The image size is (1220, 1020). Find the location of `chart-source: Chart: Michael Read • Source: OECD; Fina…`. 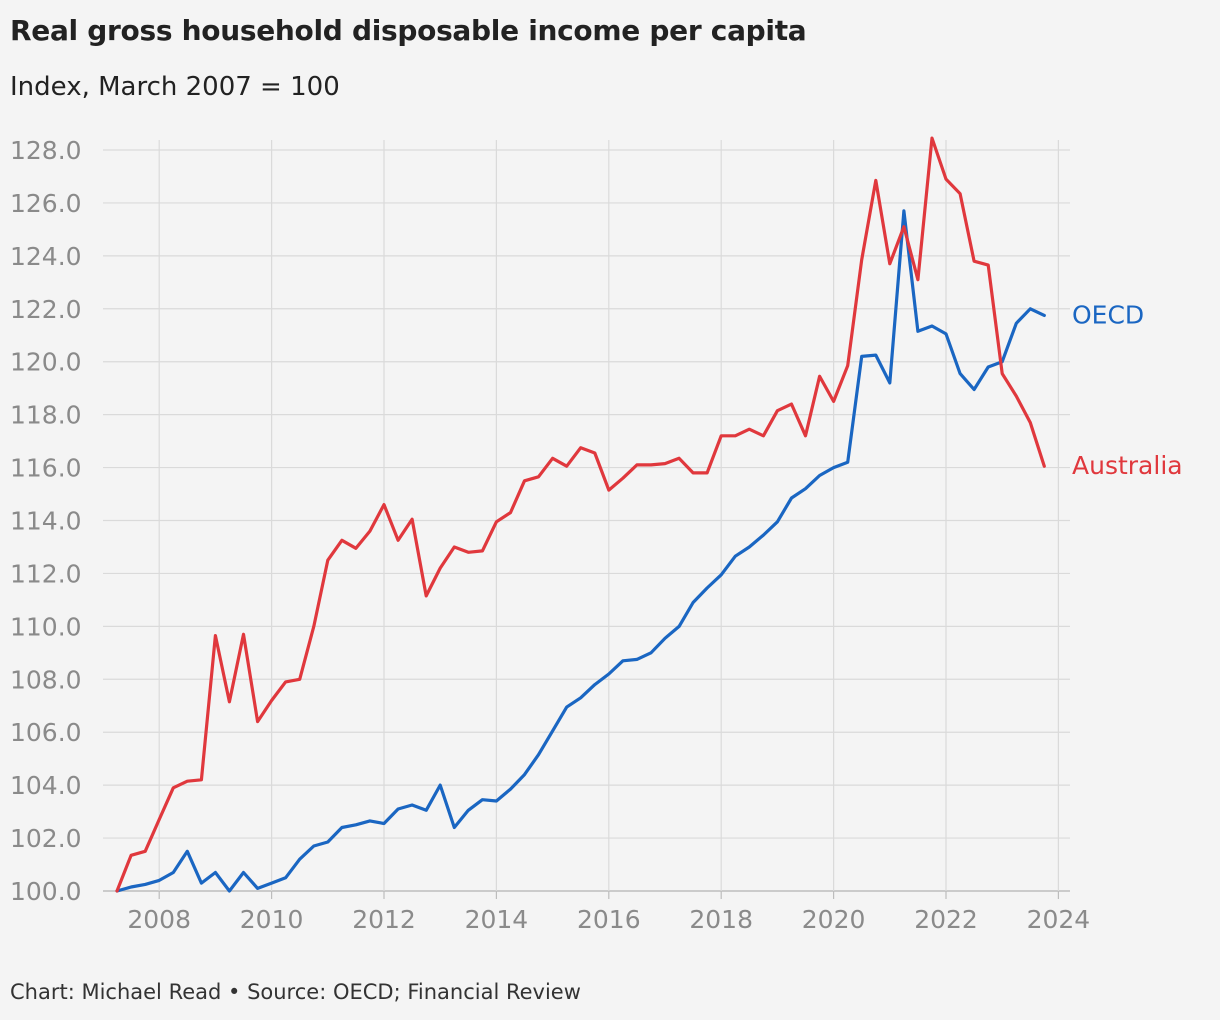

chart-source: Chart: Michael Read • Source: OECD; Fina… is located at coordinates (295, 992).